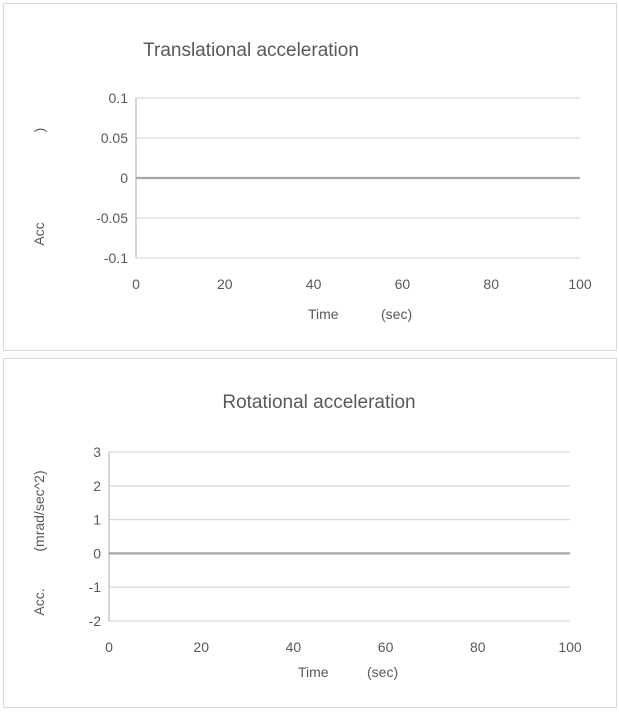  I want to click on y-tick-label: 0.05, so click(114, 138).